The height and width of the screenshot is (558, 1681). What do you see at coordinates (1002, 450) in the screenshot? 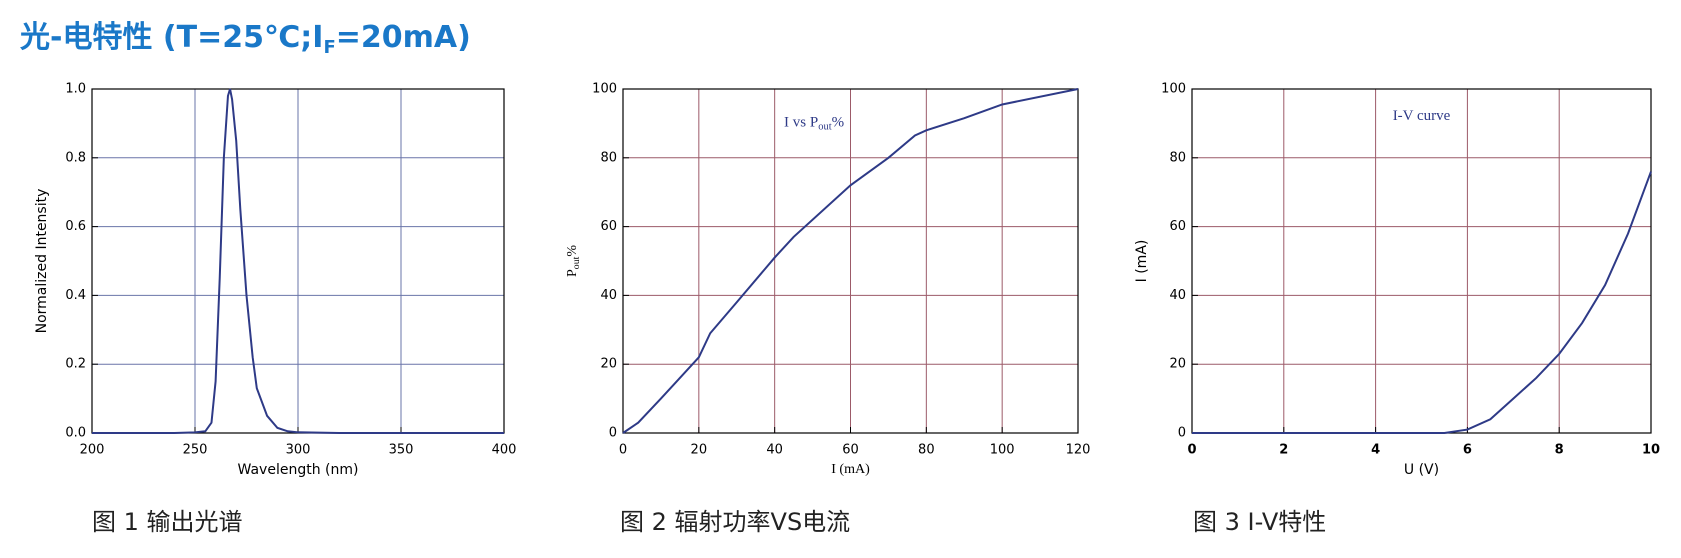
I see `x-tick-label: 100` at bounding box center [1002, 450].